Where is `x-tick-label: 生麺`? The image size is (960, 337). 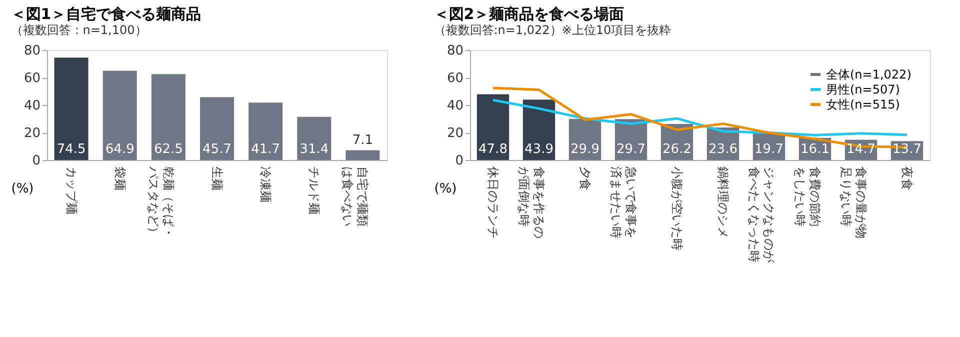 x-tick-label: 生麺 is located at coordinates (217, 178).